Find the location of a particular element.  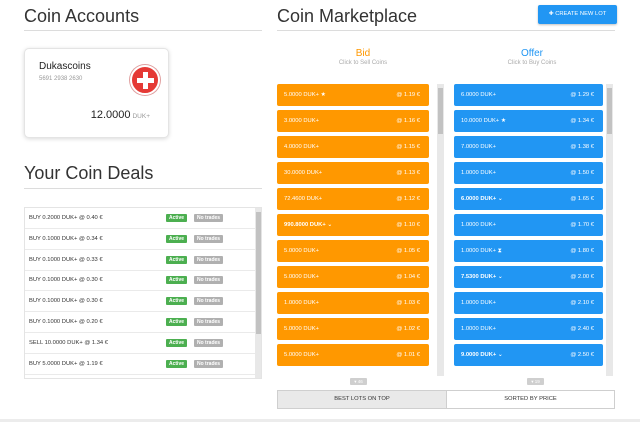

deals-title: Your Coin Deals is located at coordinates (89, 173).